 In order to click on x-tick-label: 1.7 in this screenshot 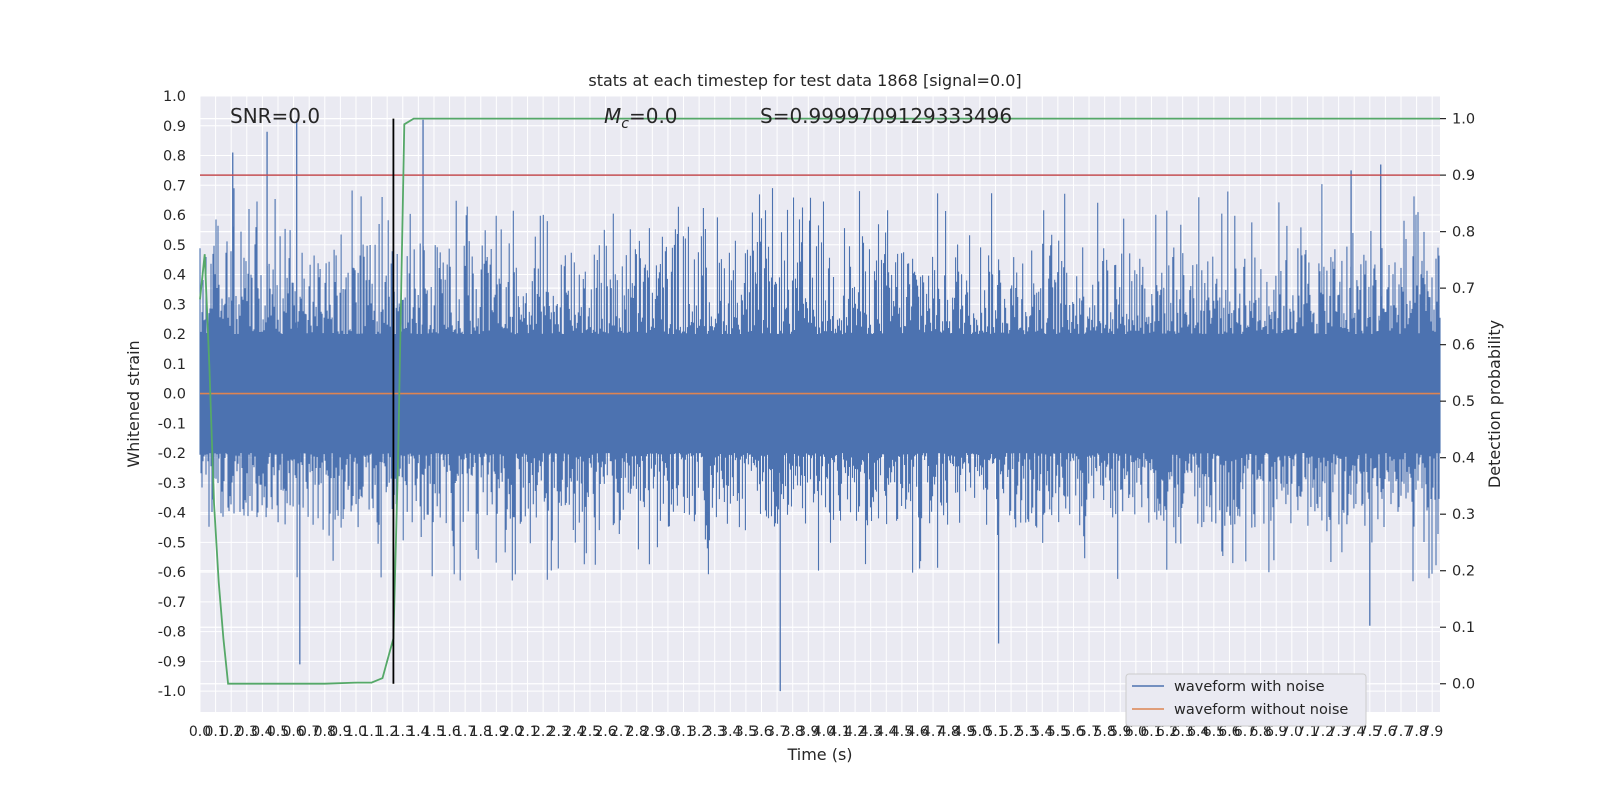, I will do `click(465, 732)`.